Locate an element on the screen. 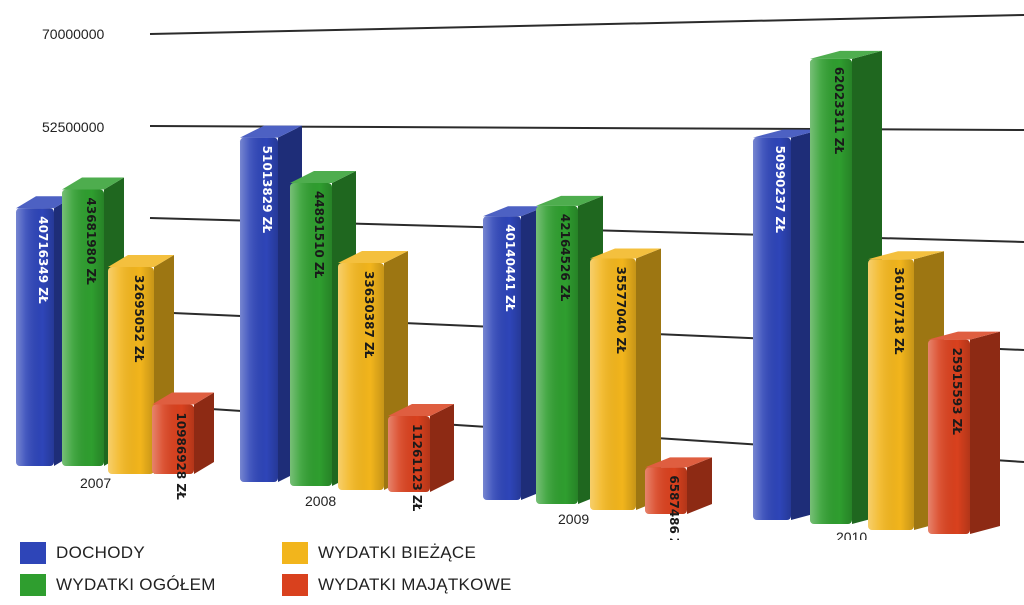 The image size is (1024, 605). legend-label: WYDATKI MAJĄTKOWE is located at coordinates (415, 584).